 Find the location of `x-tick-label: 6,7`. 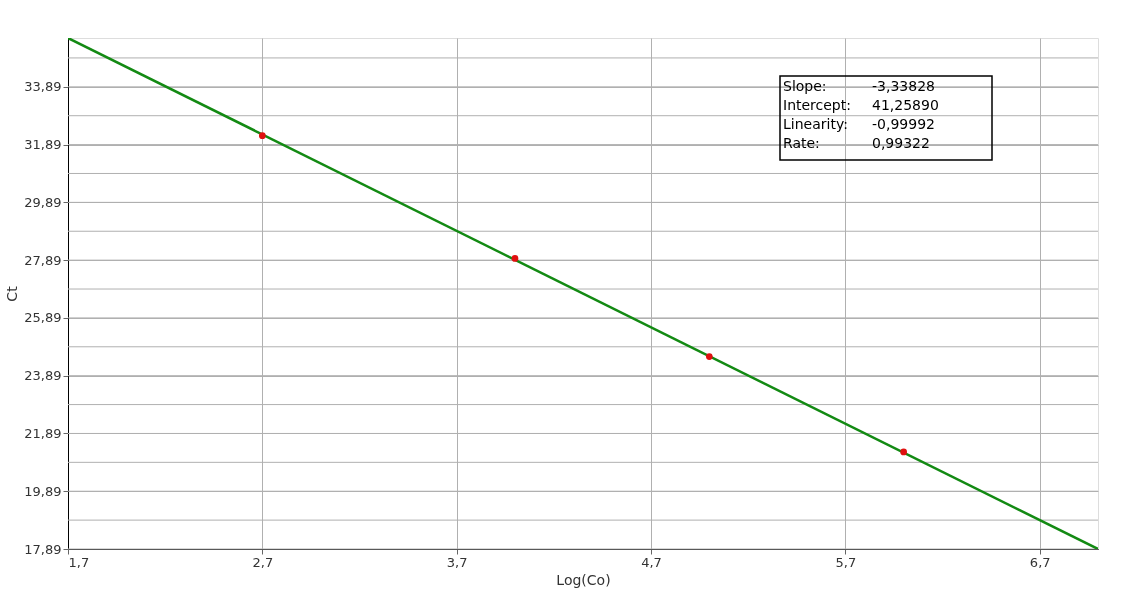

x-tick-label: 6,7 is located at coordinates (1040, 562).